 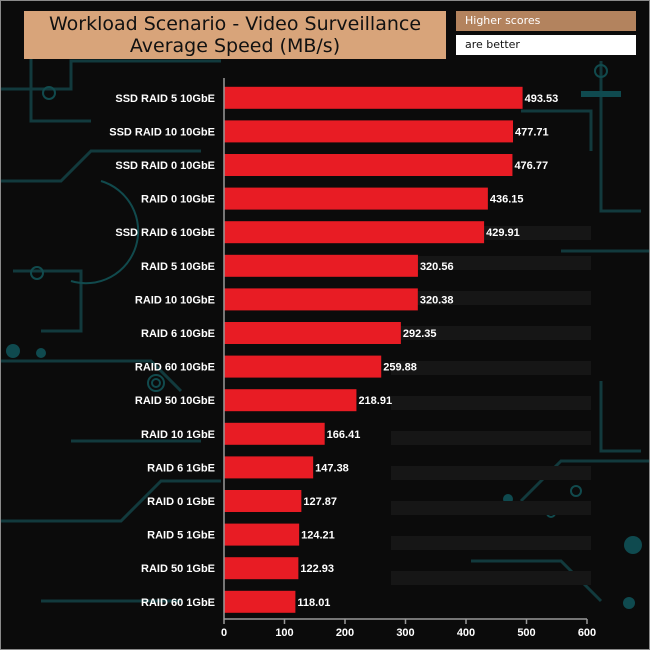 What do you see at coordinates (284, 633) in the screenshot?
I see `x-tick-label: 100` at bounding box center [284, 633].